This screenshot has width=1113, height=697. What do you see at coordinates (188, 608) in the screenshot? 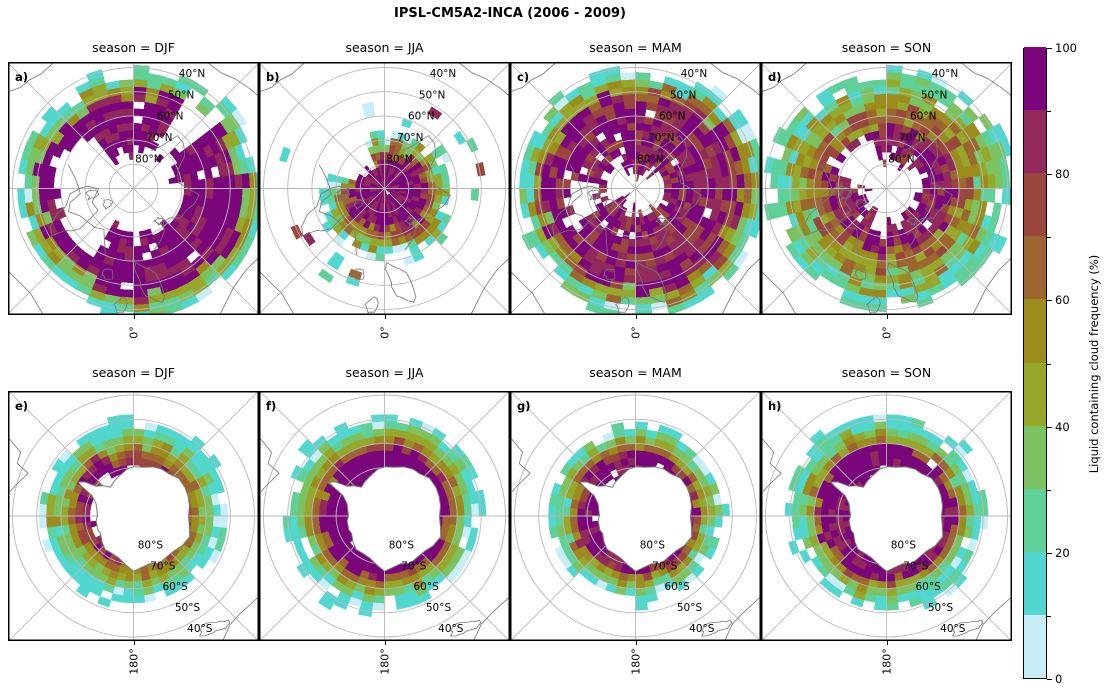
I see `lat-label: 50°S` at bounding box center [188, 608].